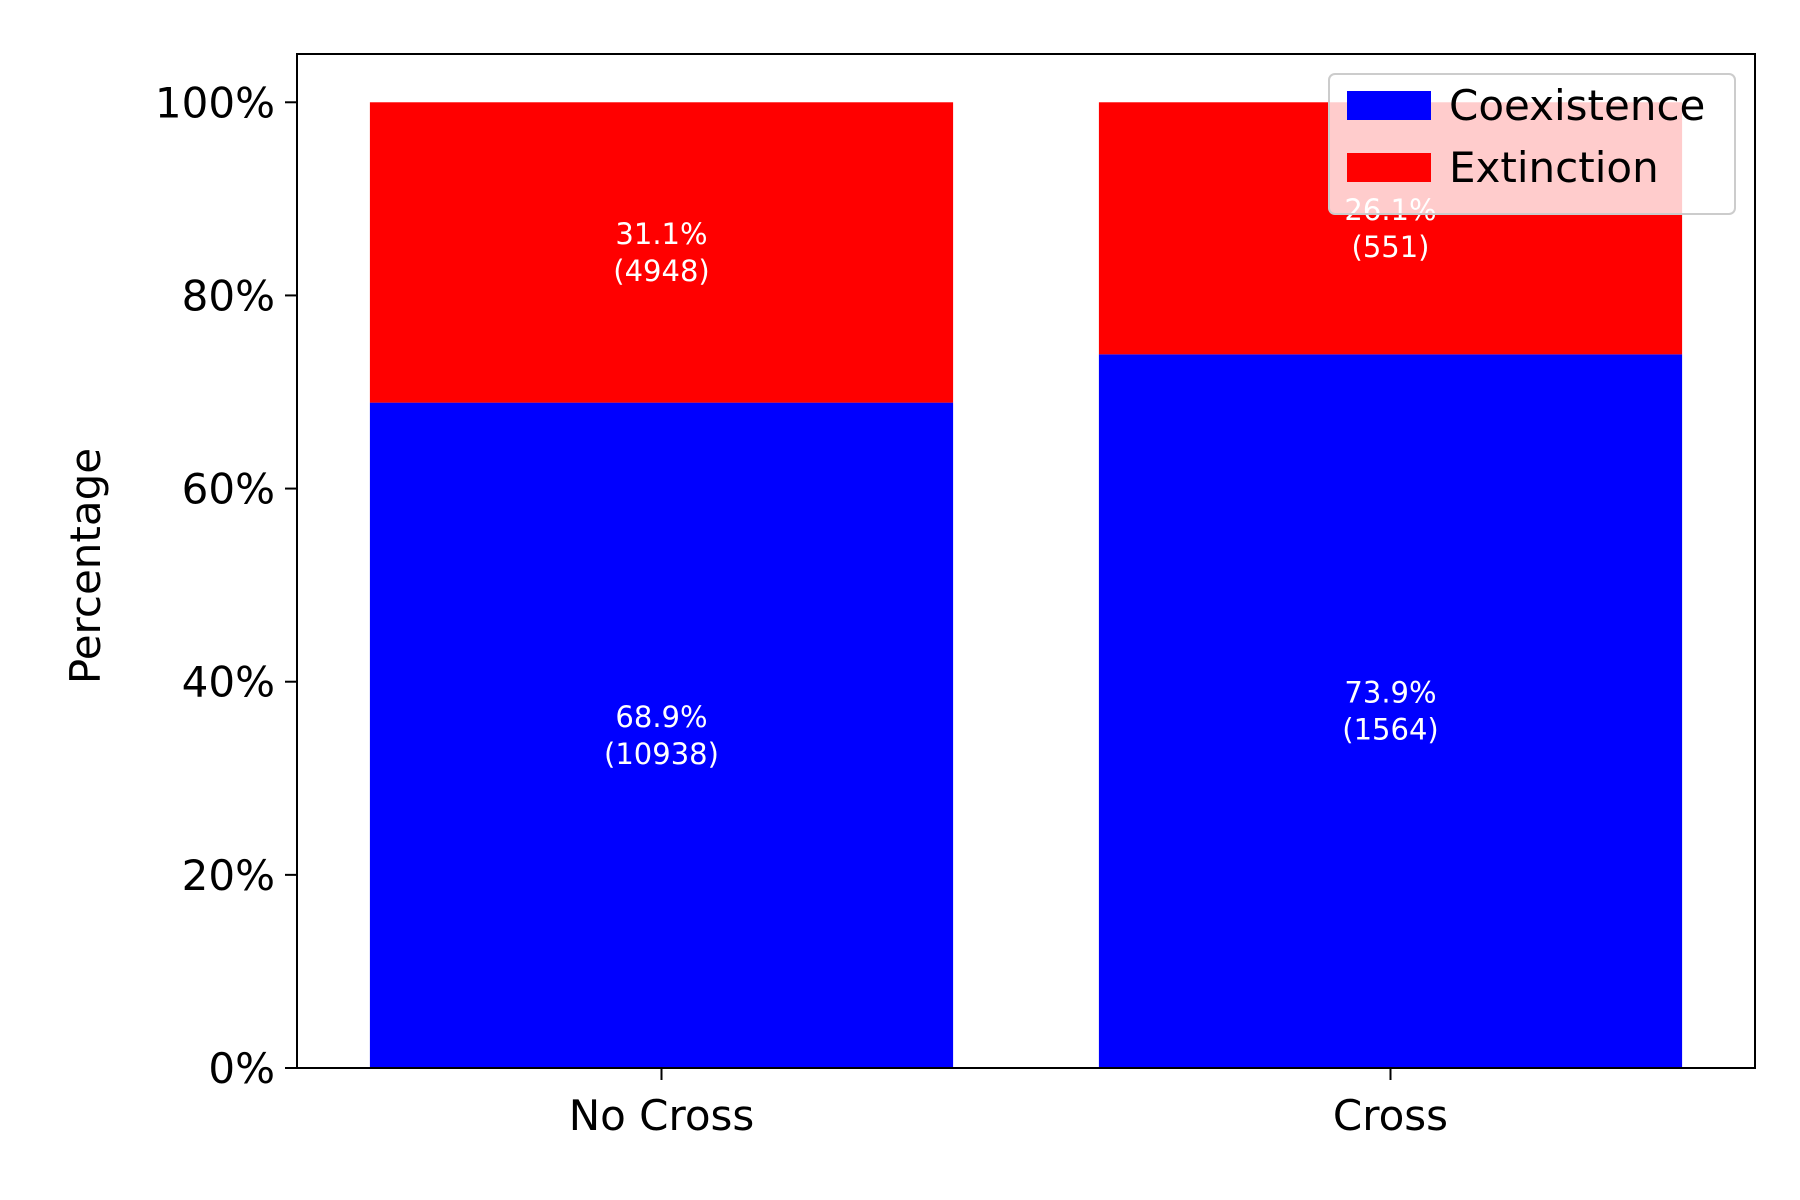  Describe the element at coordinates (228, 682) in the screenshot. I see `y-tick-label: 40%` at that location.